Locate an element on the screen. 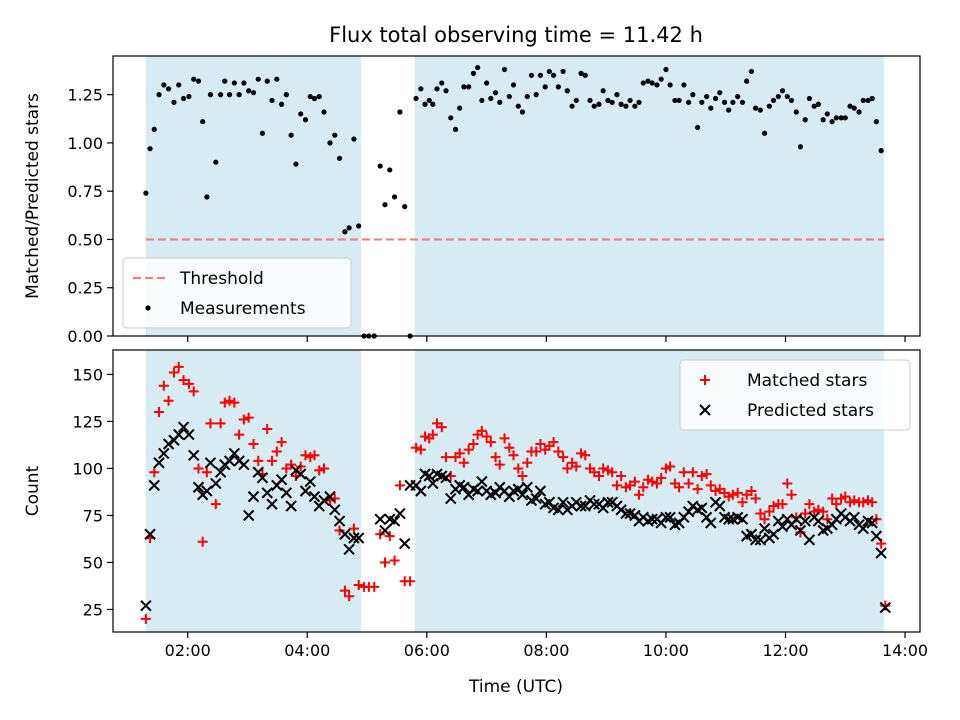 The image size is (960, 720). x-tick-label: 06:00 is located at coordinates (427, 650).